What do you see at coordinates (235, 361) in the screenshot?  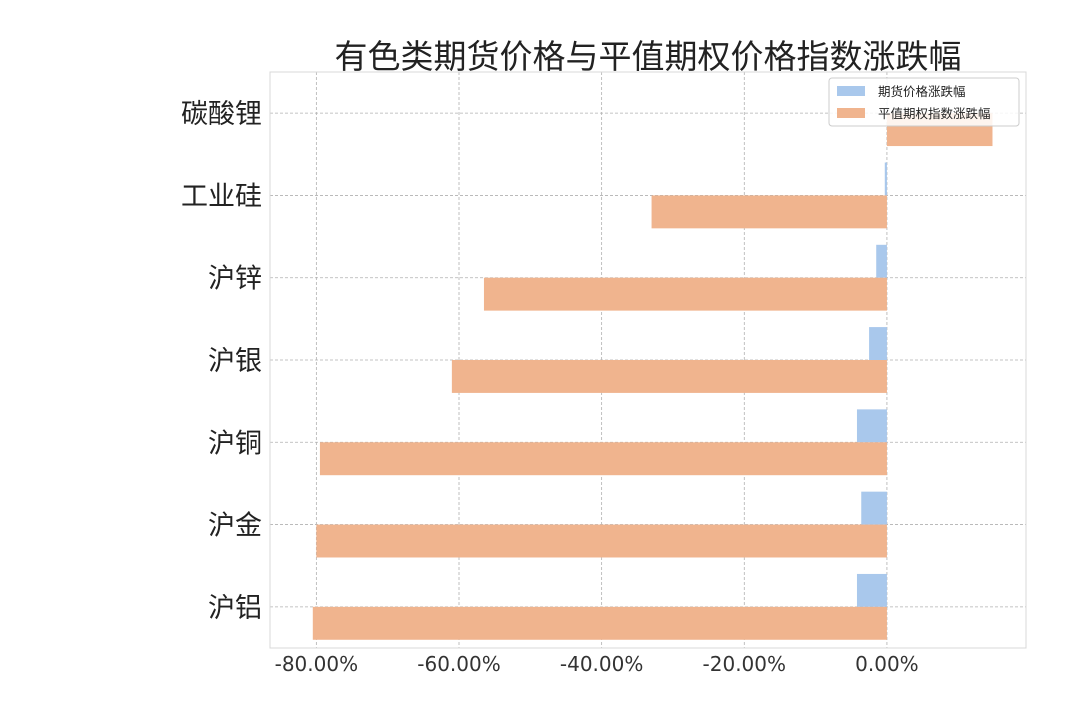 I see `category-label: 沪银` at bounding box center [235, 361].